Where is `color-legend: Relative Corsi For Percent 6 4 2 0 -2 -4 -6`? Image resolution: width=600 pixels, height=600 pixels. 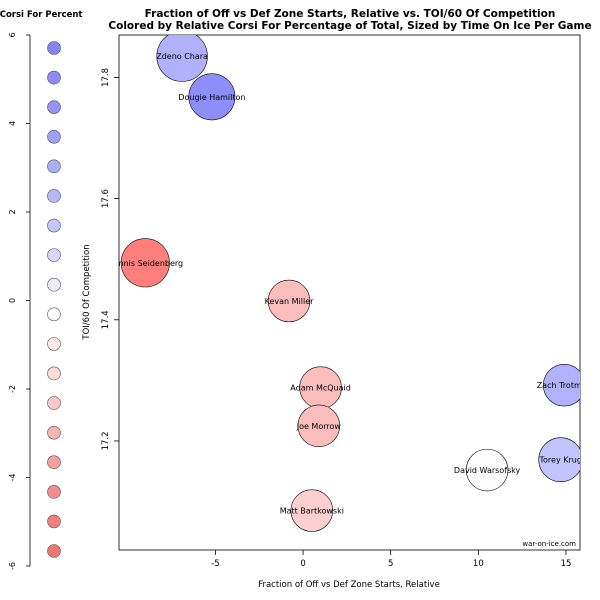 color-legend: Relative Corsi For Percent 6 4 2 0 -2 -4 -6 is located at coordinates (41, 290).